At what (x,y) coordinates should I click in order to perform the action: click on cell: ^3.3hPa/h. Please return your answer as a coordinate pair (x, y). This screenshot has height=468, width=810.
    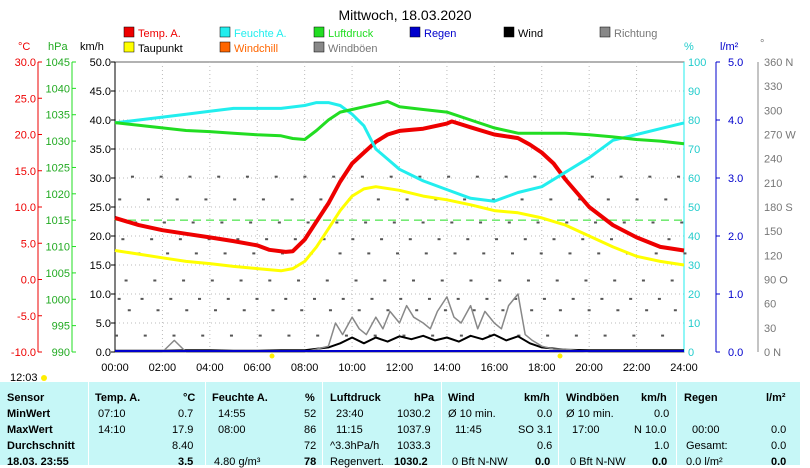
    Looking at the image, I should click on (355, 446).